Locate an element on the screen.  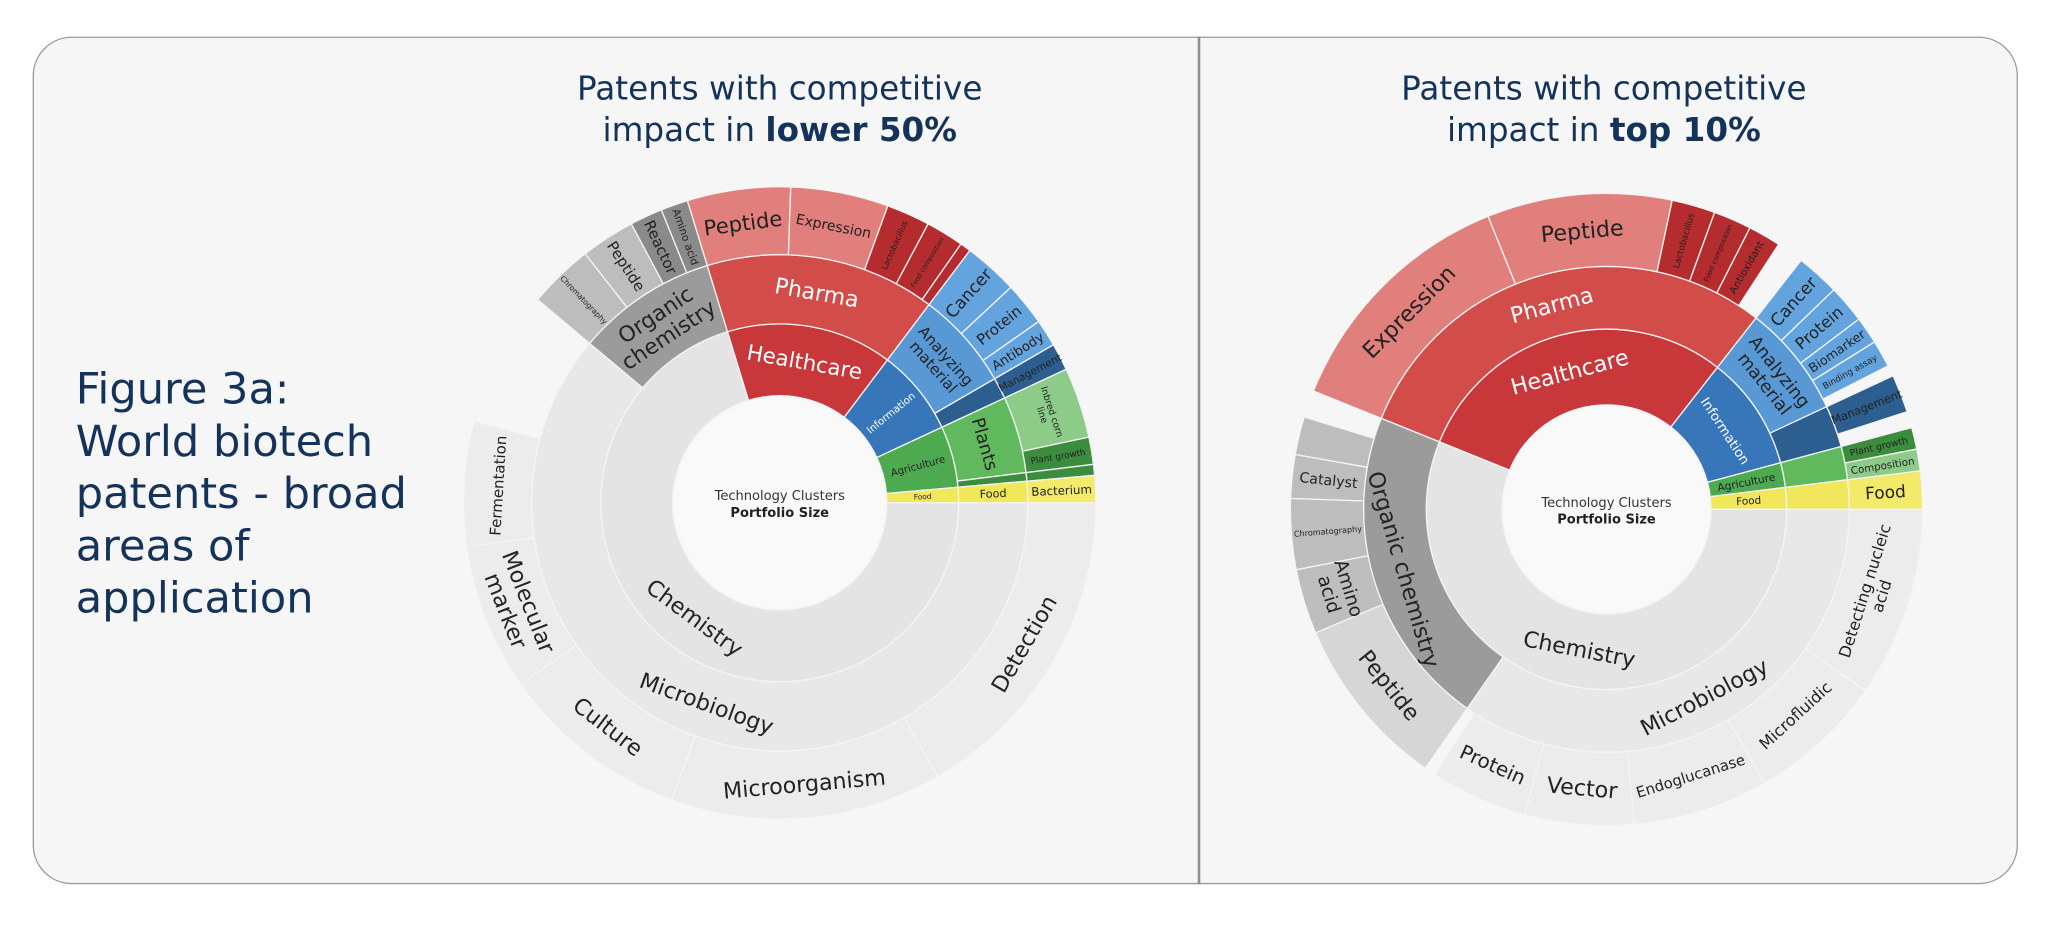
title-line-2: impact in lower 50% is located at coordinates (779, 131).